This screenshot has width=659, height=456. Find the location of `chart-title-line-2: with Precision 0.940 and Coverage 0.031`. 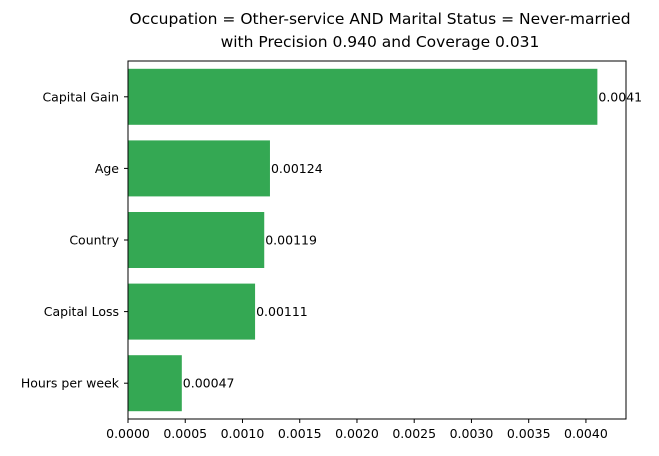

chart-title-line-2: with Precision 0.940 and Coverage 0.031 is located at coordinates (380, 42).